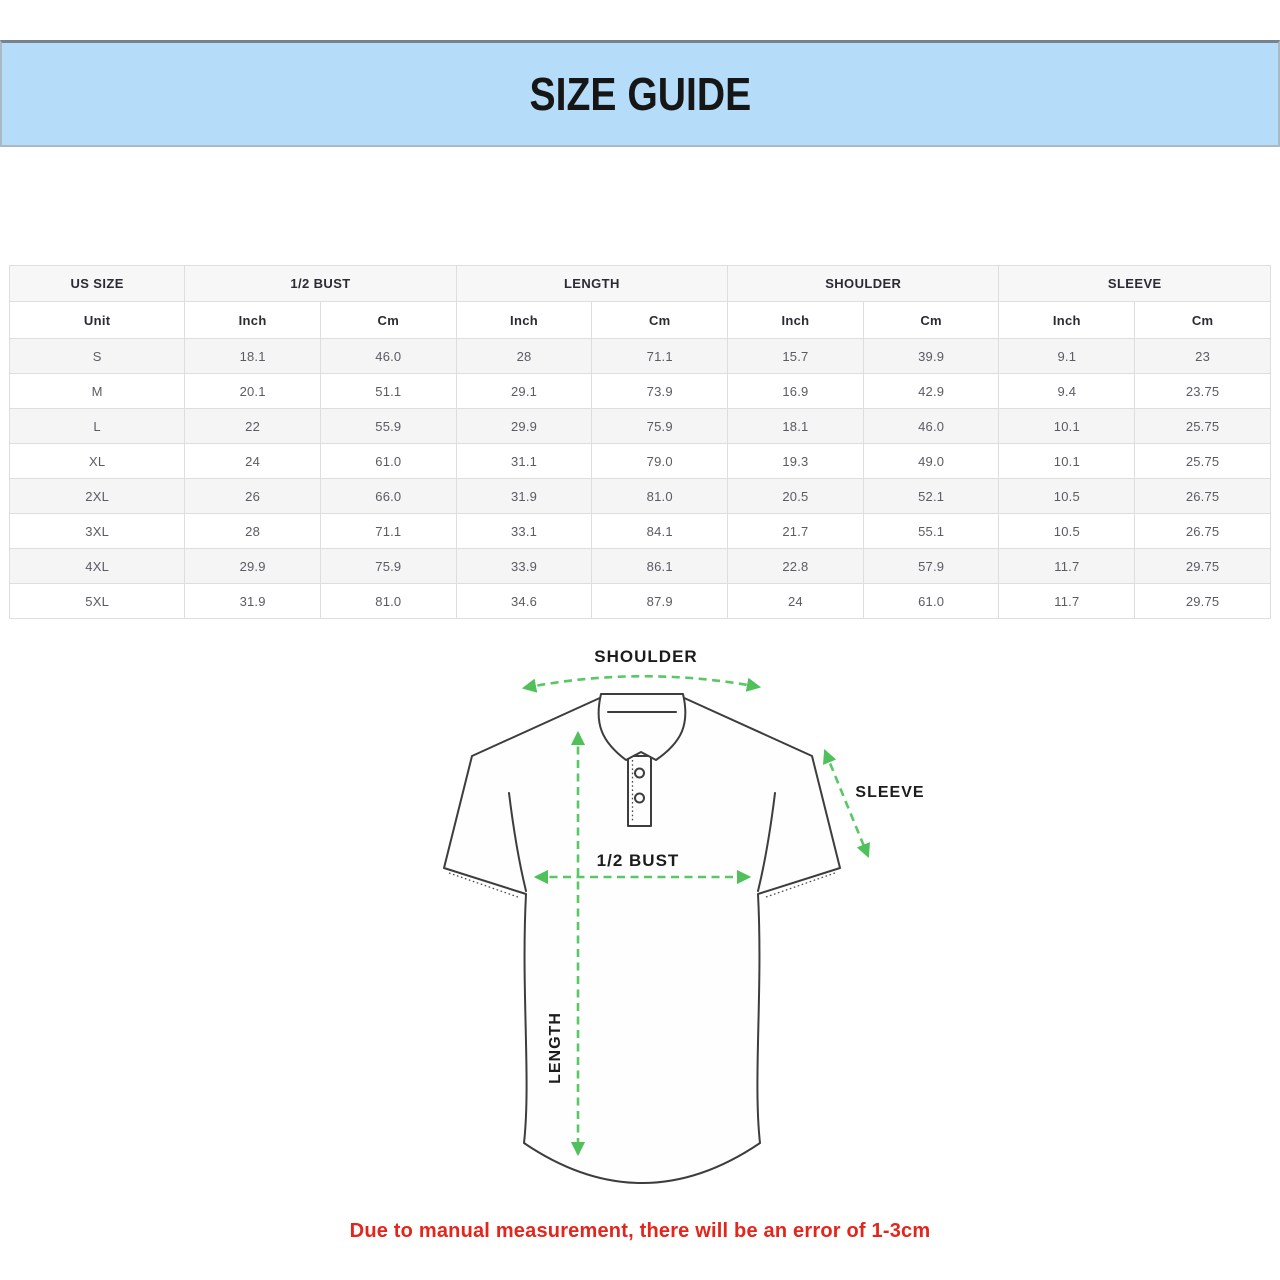 Image resolution: width=1280 pixels, height=1280 pixels. What do you see at coordinates (795, 496) in the screenshot?
I see `measurement-cell: 20.5` at bounding box center [795, 496].